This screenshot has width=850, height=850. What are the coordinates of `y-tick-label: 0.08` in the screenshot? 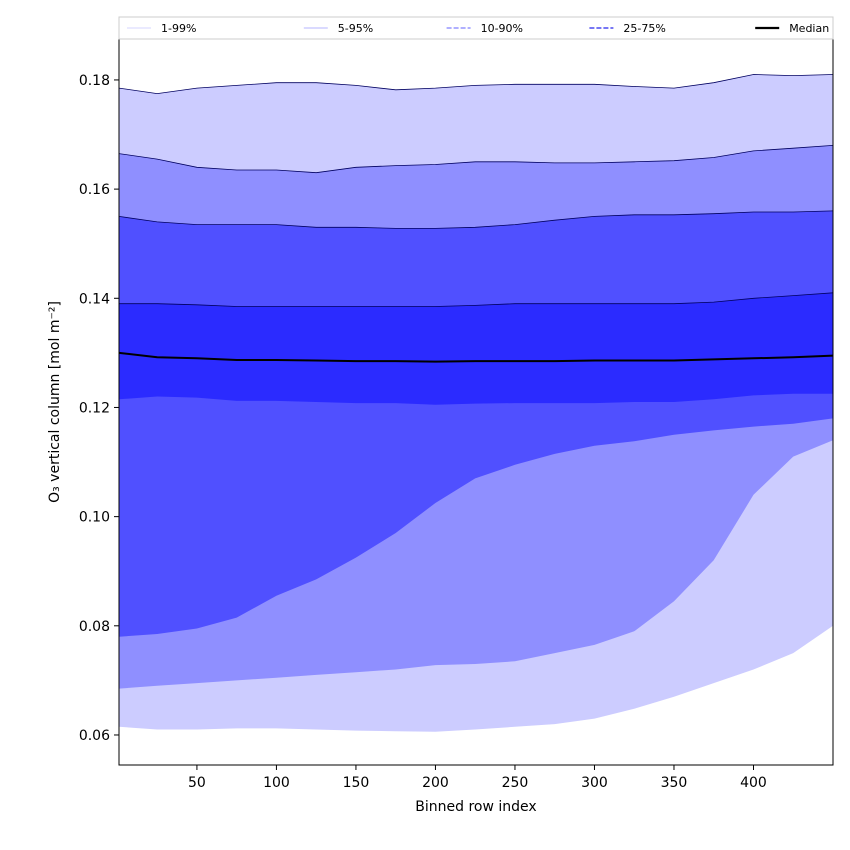 It's located at (94, 627).